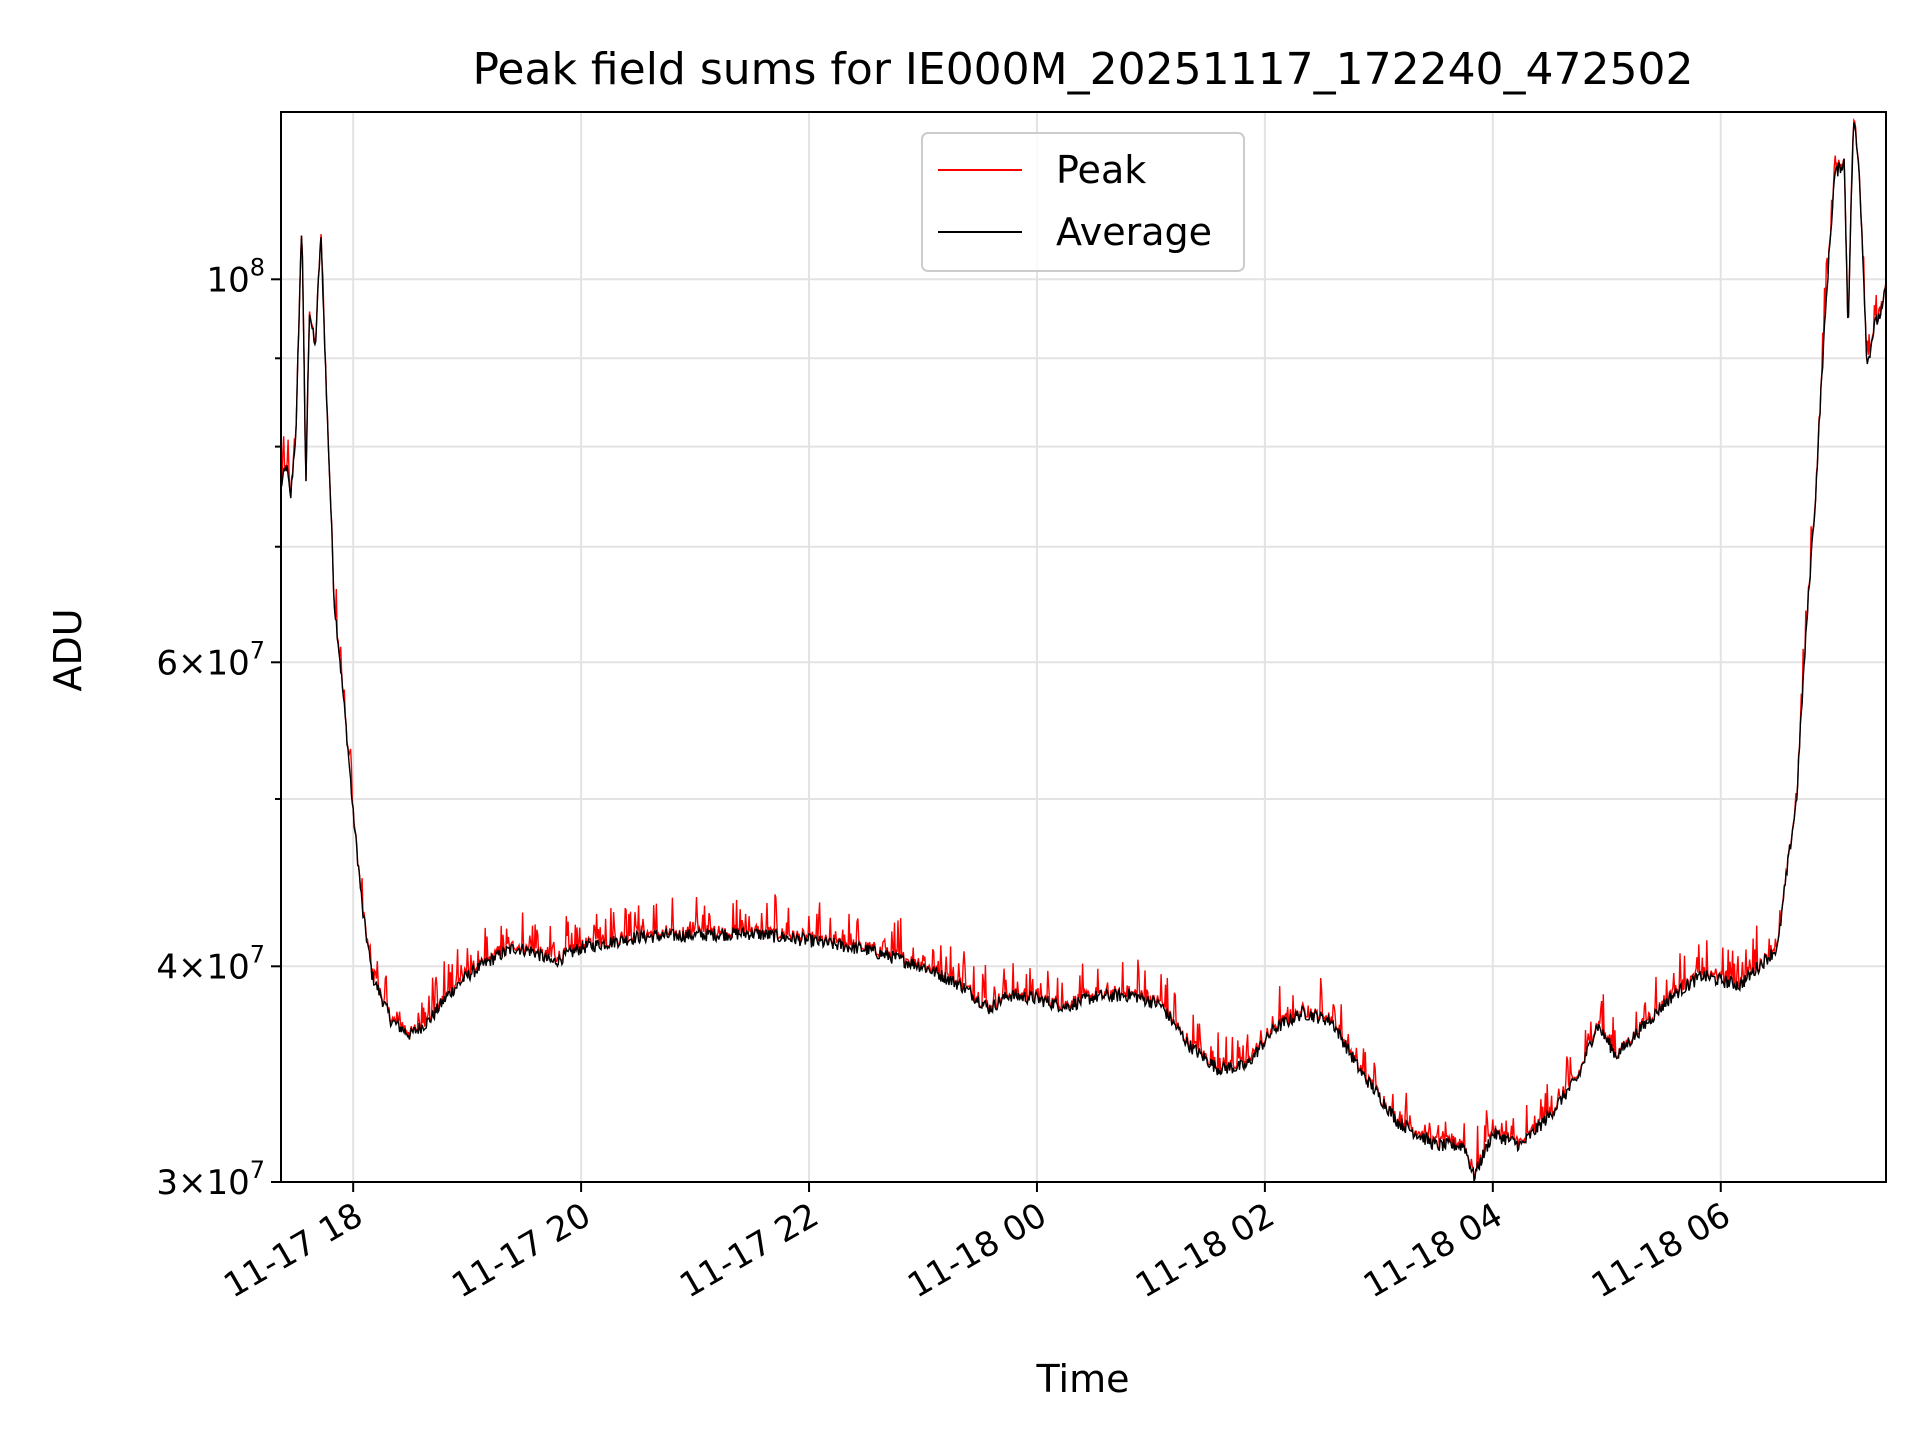  I want to click on legend-label: Average, so click(1134, 232).